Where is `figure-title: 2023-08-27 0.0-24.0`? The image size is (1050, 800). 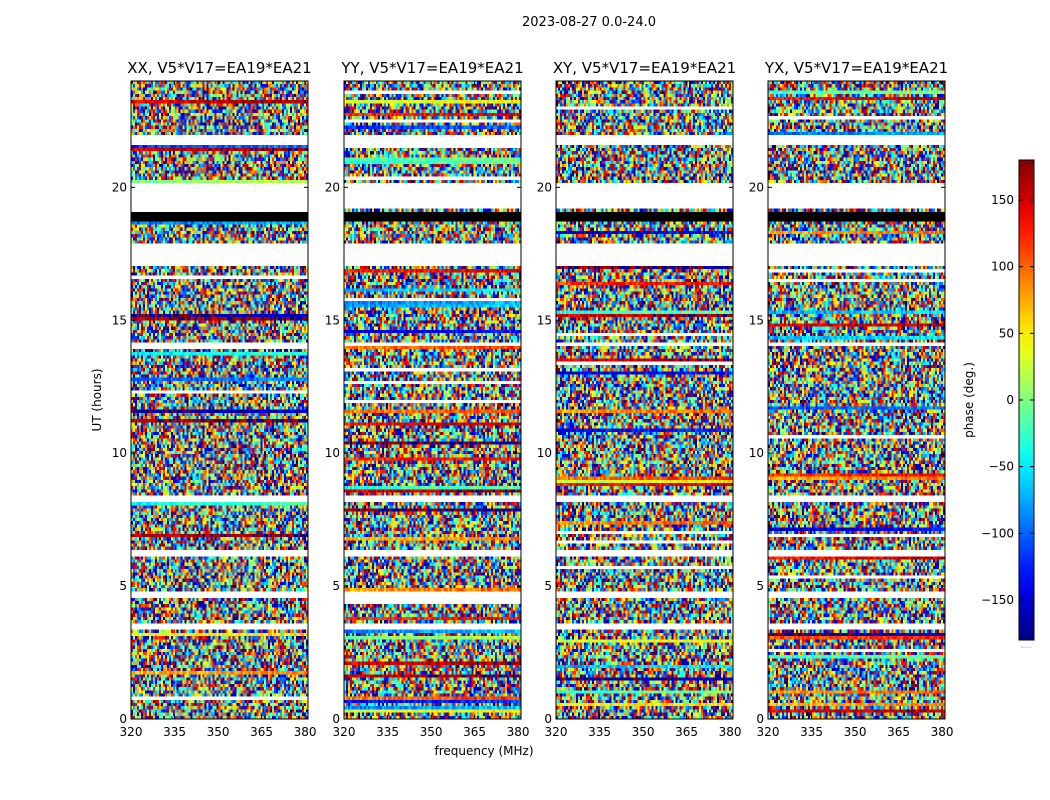
figure-title: 2023-08-27 0.0-24.0 is located at coordinates (589, 22).